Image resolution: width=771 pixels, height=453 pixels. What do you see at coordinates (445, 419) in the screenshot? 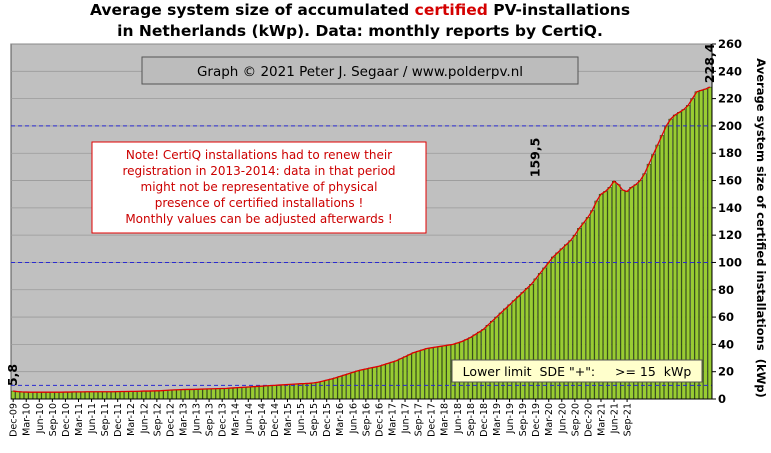
I see `x-tick-label: Mar-18` at bounding box center [445, 419].